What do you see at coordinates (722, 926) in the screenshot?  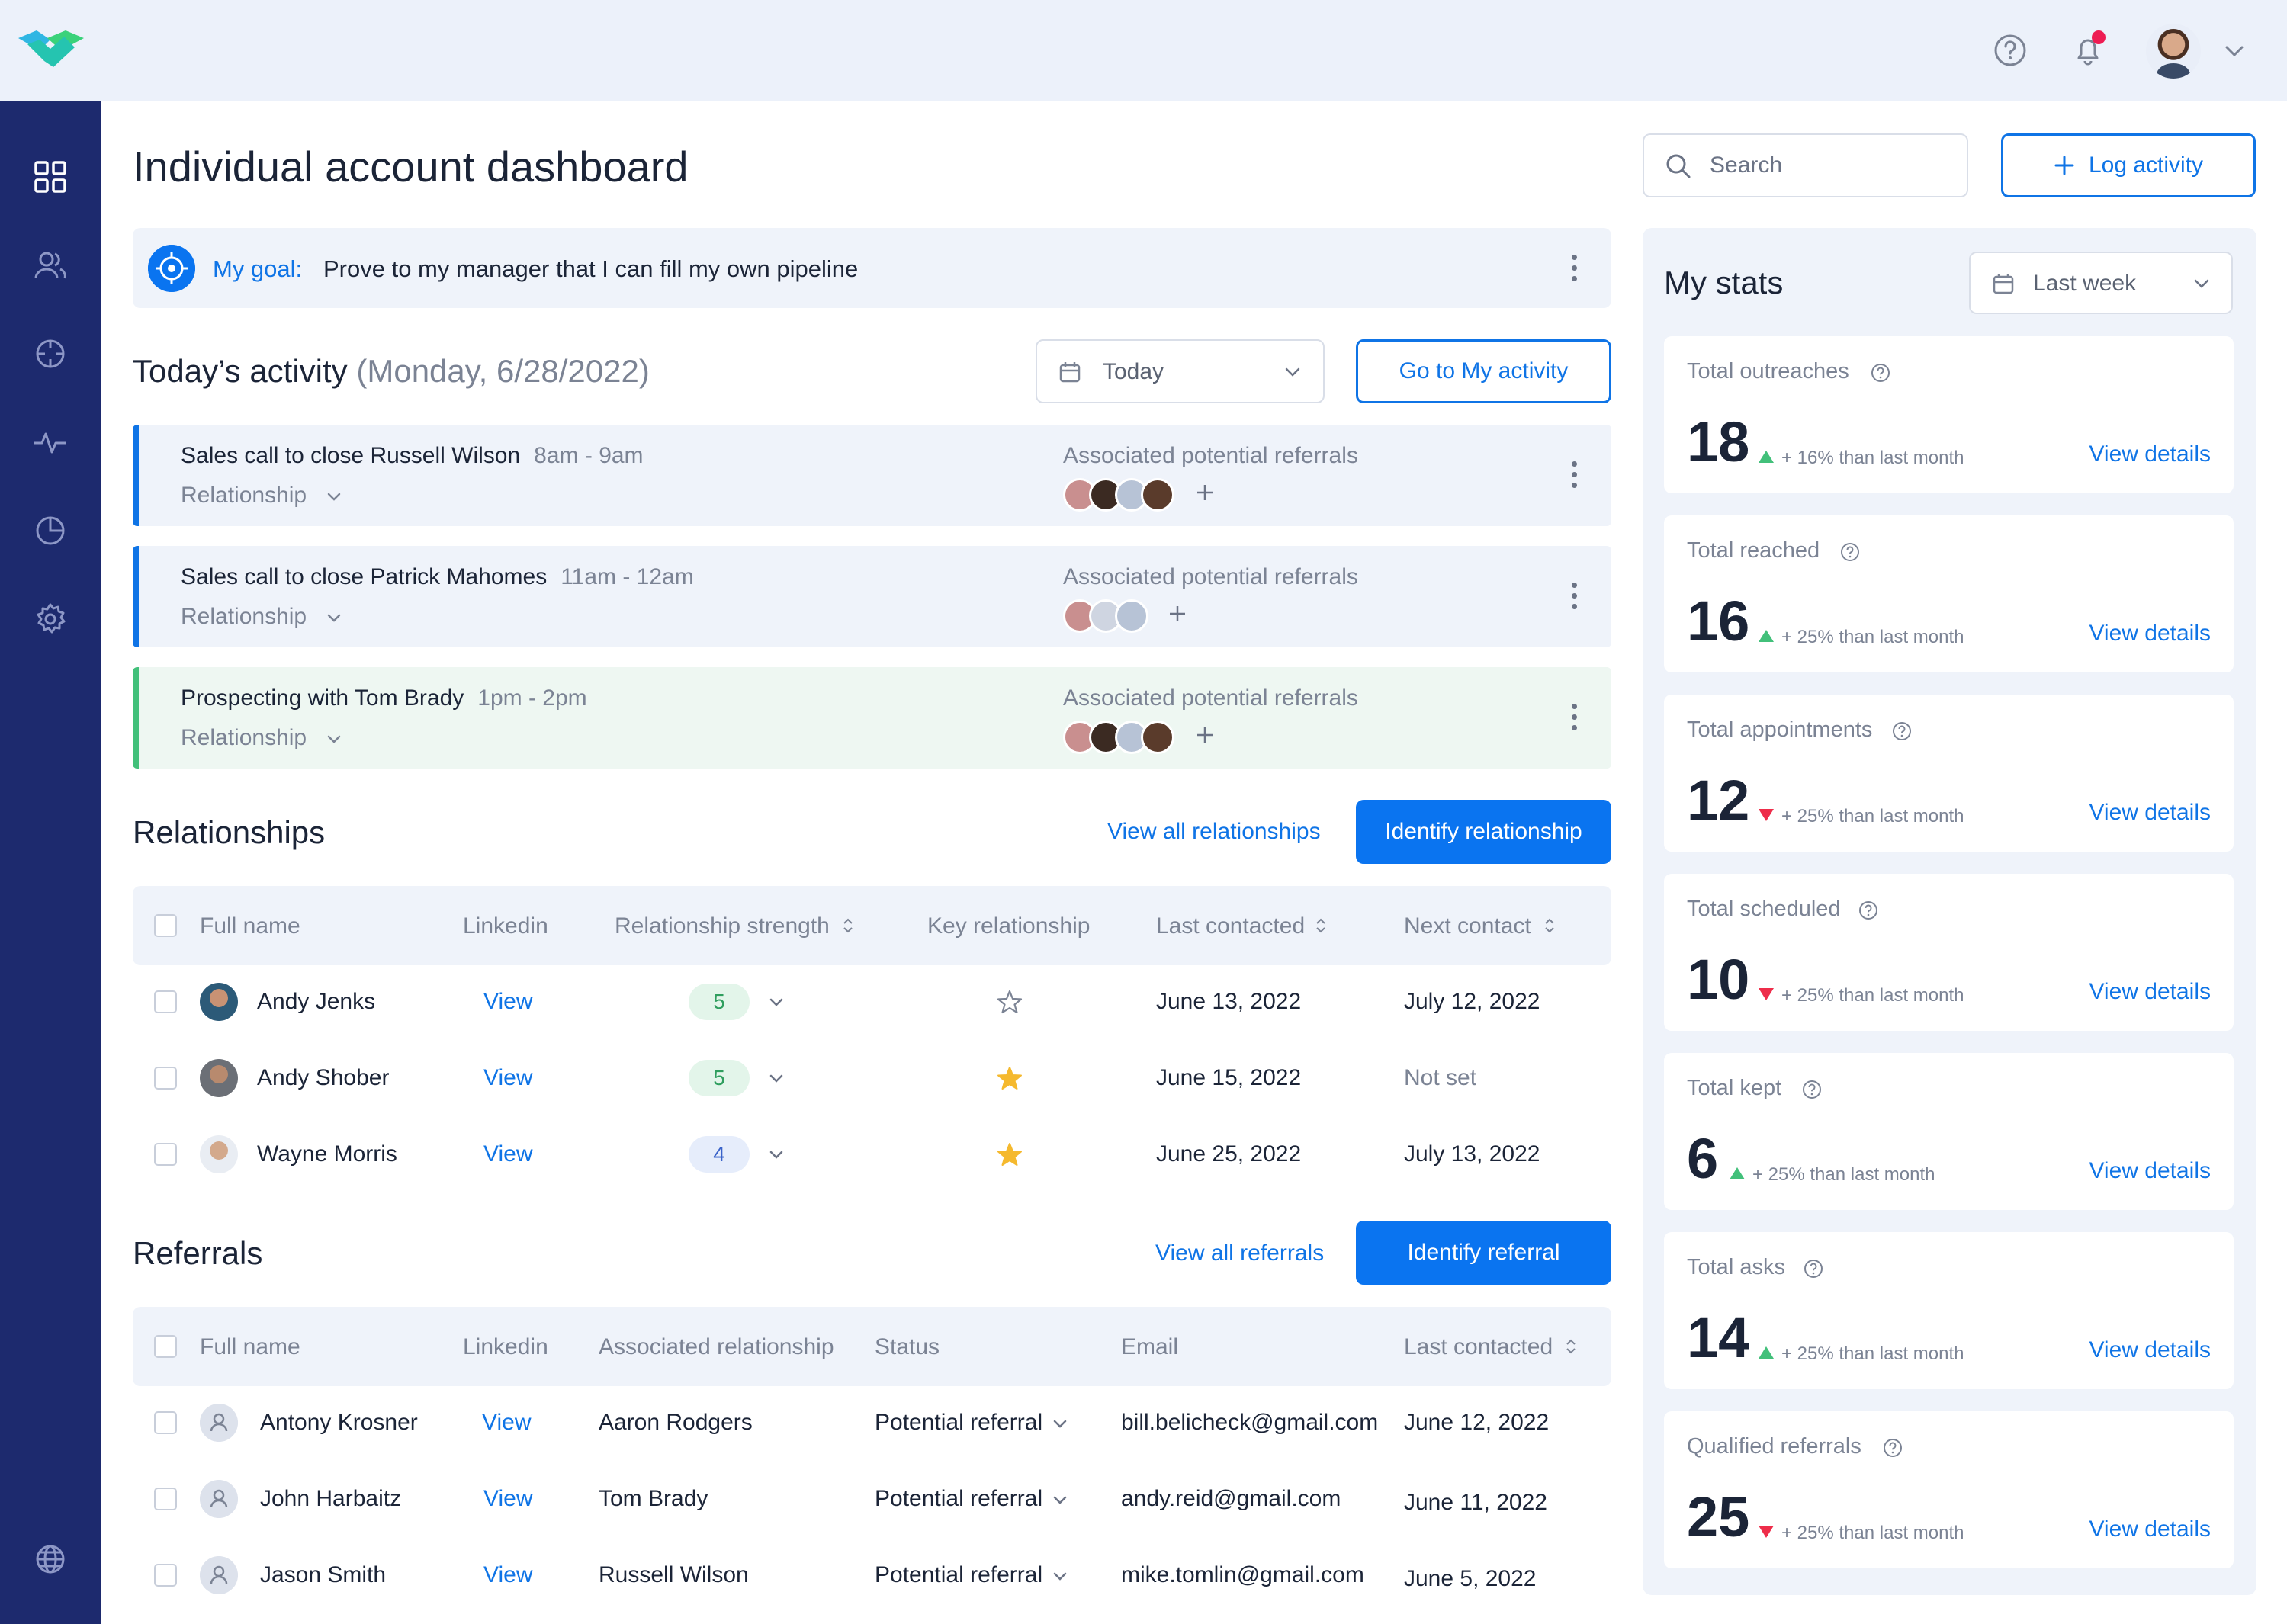 I see `column-header: Relationship strength` at bounding box center [722, 926].